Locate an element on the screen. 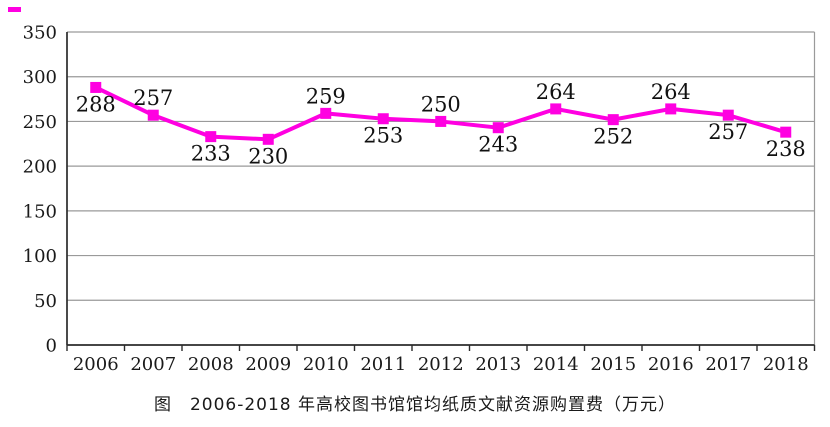 The height and width of the screenshot is (427, 830). data-label: 288 is located at coordinates (96, 104).